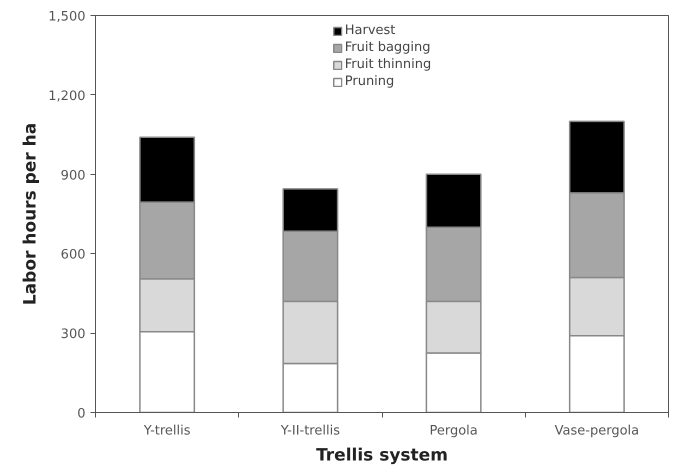 Image resolution: width=678 pixels, height=472 pixels. I want to click on legend-label: Harvest, so click(370, 30).